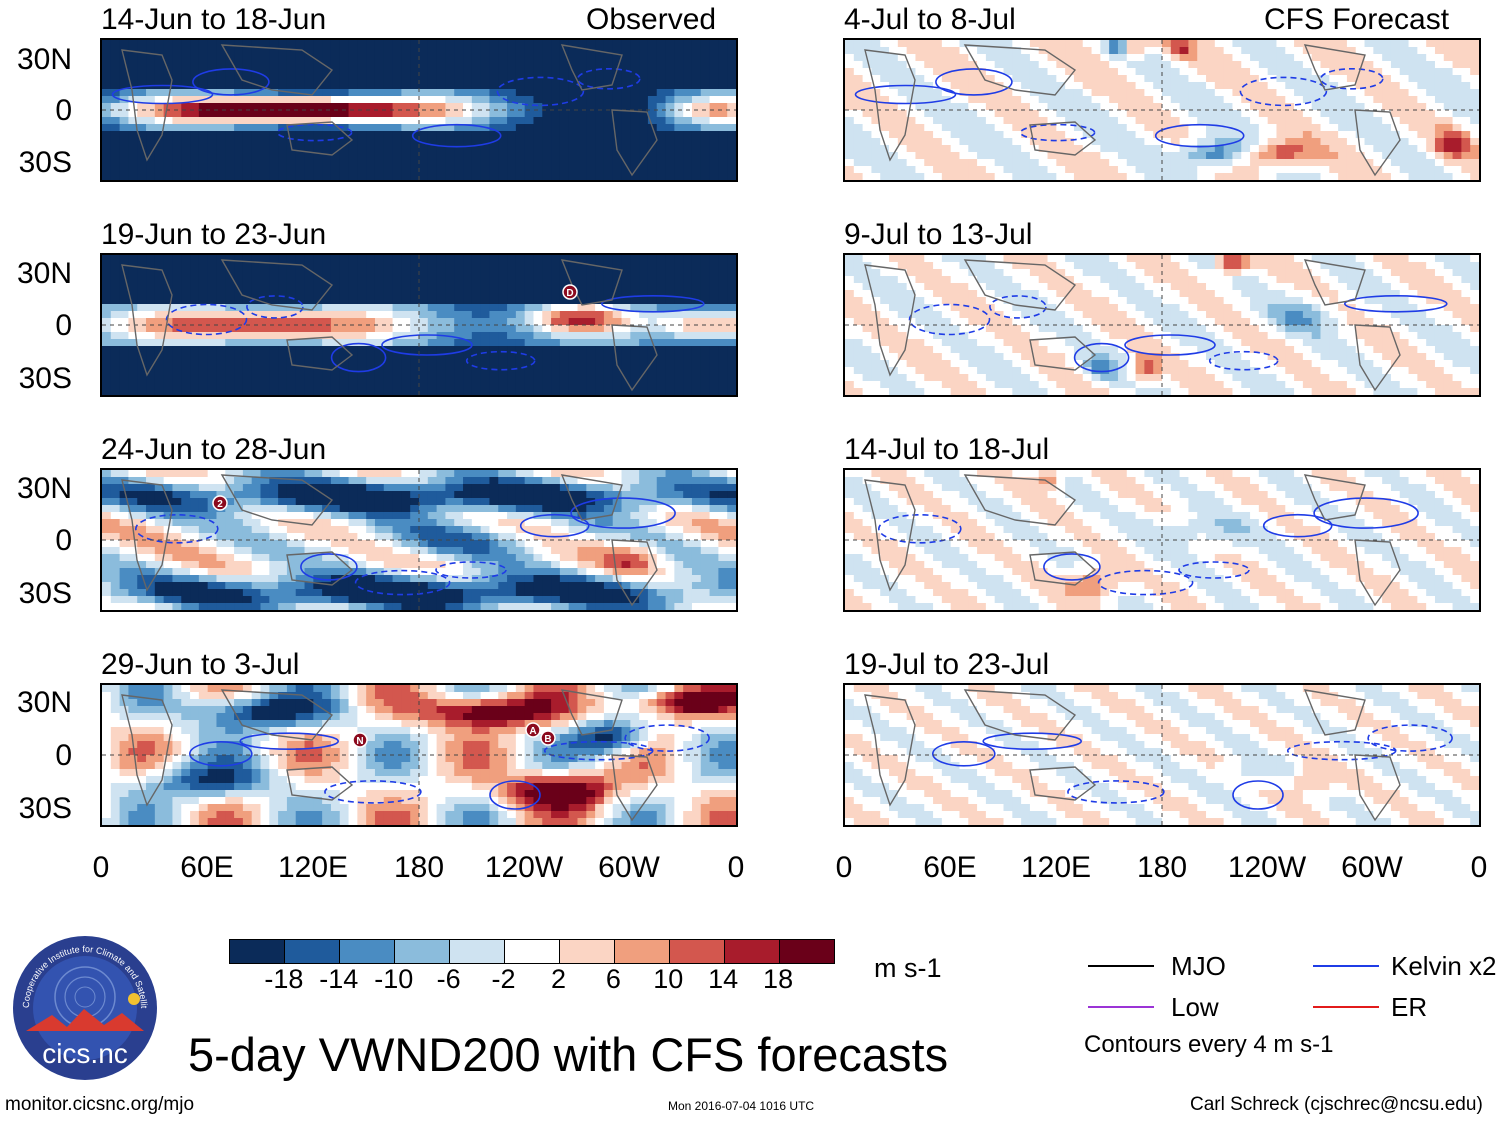 The width and height of the screenshot is (1510, 1121). I want to click on storm-marker-label: D, so click(569, 293).